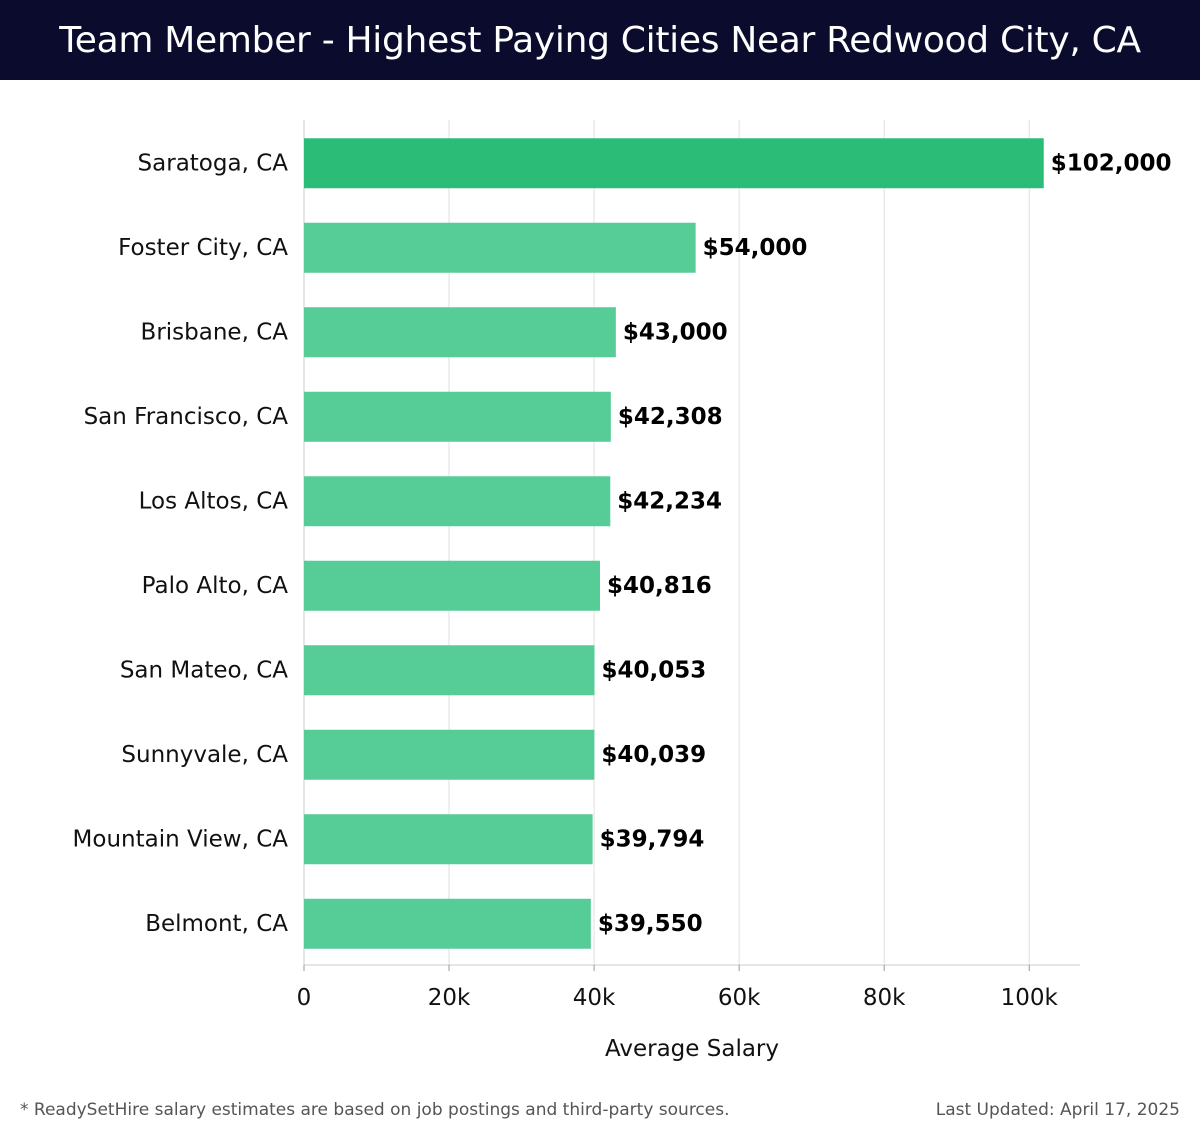 The image size is (1200, 1140). What do you see at coordinates (884, 998) in the screenshot?
I see `x-tick-label: 80k` at bounding box center [884, 998].